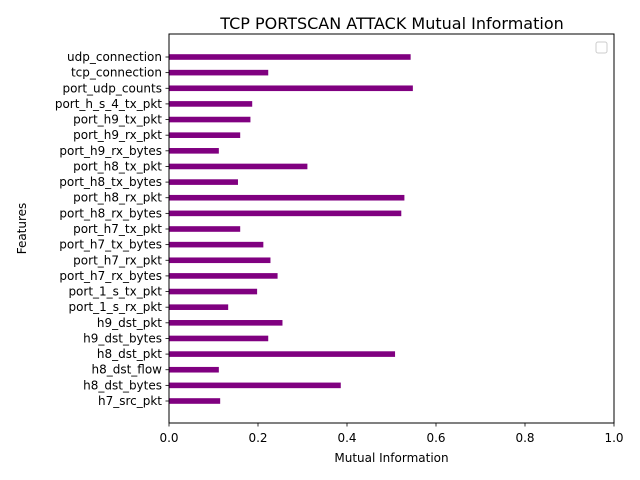 This screenshot has height=480, width=640. What do you see at coordinates (199, 307) in the screenshot?
I see `bar-port_1_s_rx_pkt` at bounding box center [199, 307].